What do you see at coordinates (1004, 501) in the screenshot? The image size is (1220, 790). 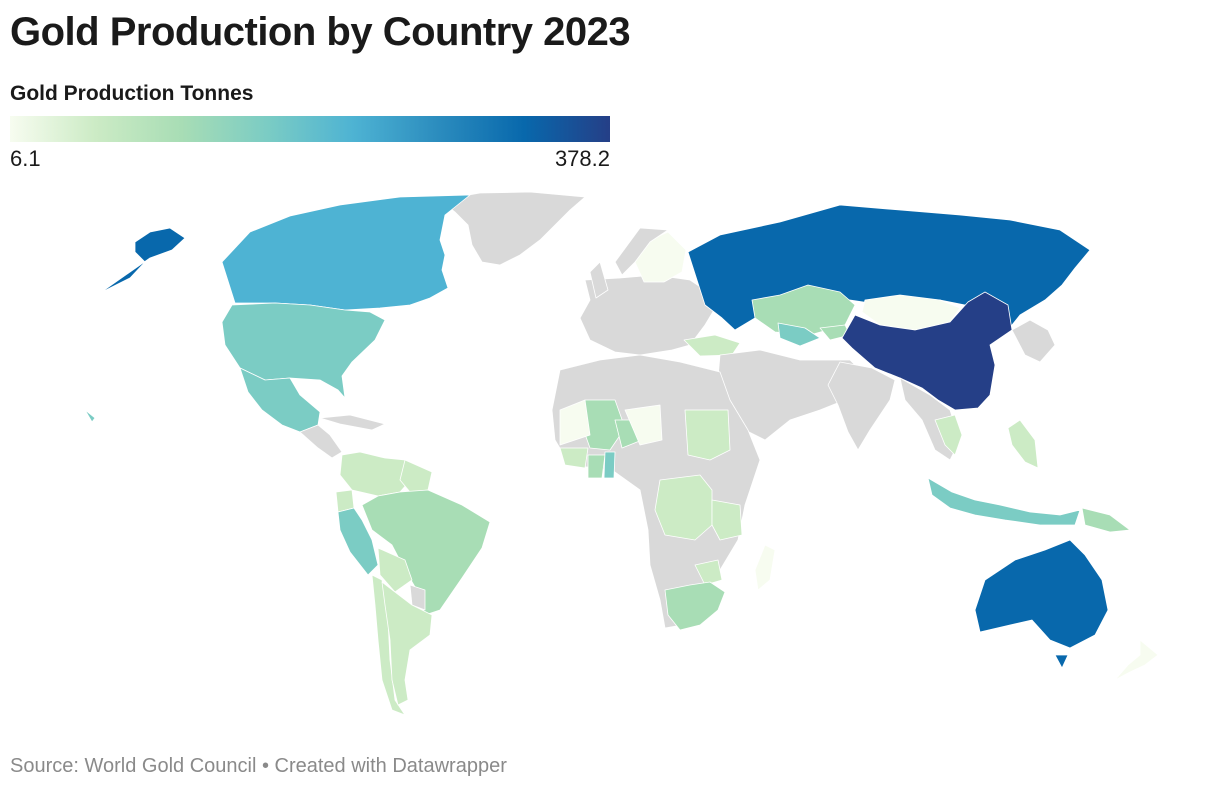 I see `indonesia` at bounding box center [1004, 501].